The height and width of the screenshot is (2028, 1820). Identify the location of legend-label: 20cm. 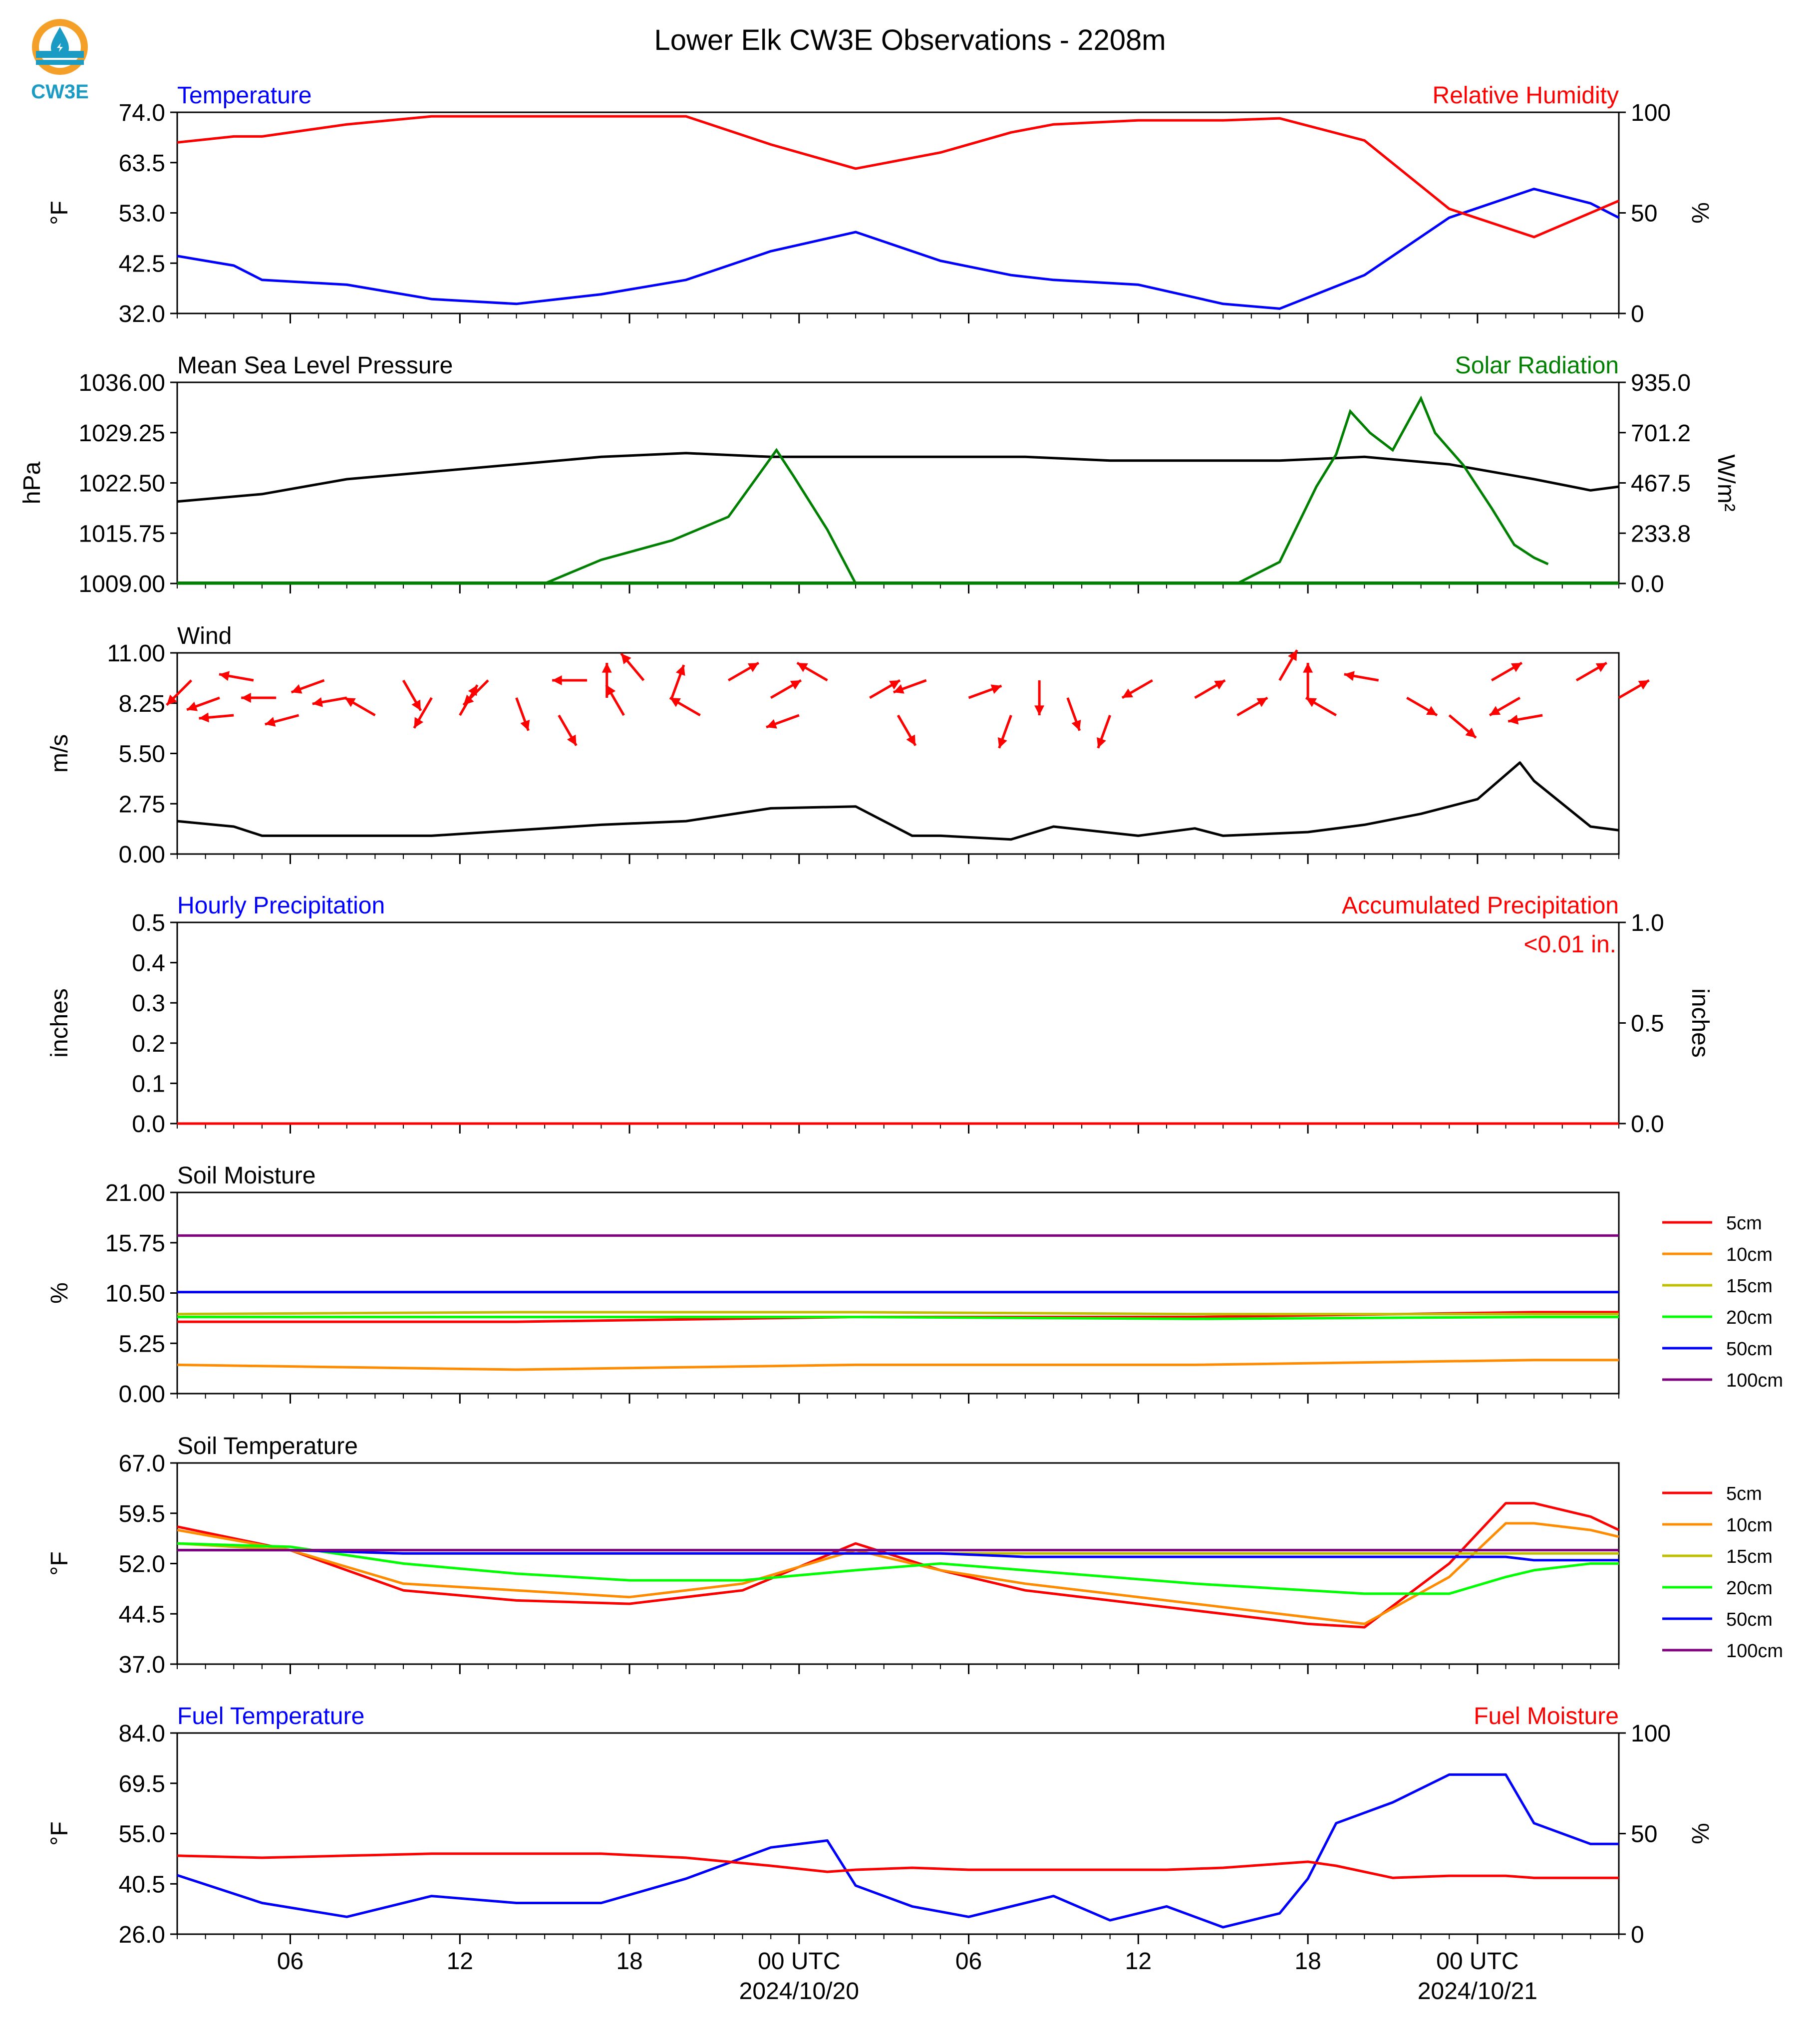
(1749, 1588).